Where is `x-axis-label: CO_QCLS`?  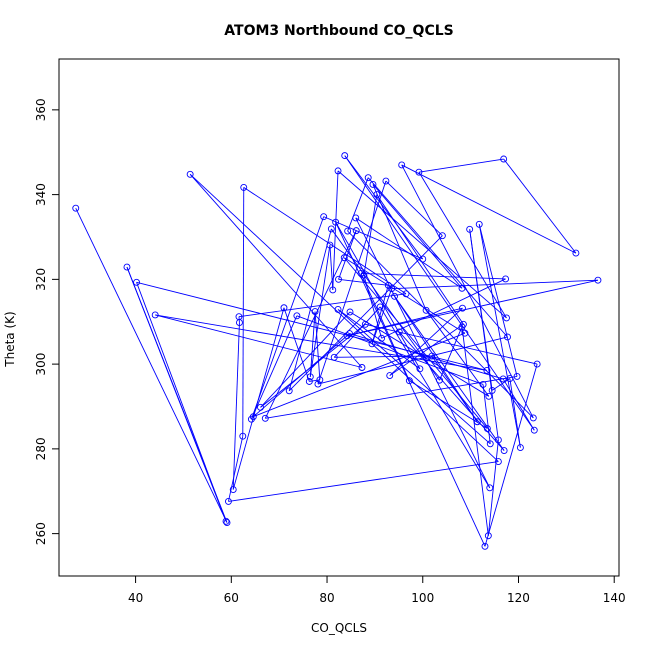 x-axis-label: CO_QCLS is located at coordinates (339, 628).